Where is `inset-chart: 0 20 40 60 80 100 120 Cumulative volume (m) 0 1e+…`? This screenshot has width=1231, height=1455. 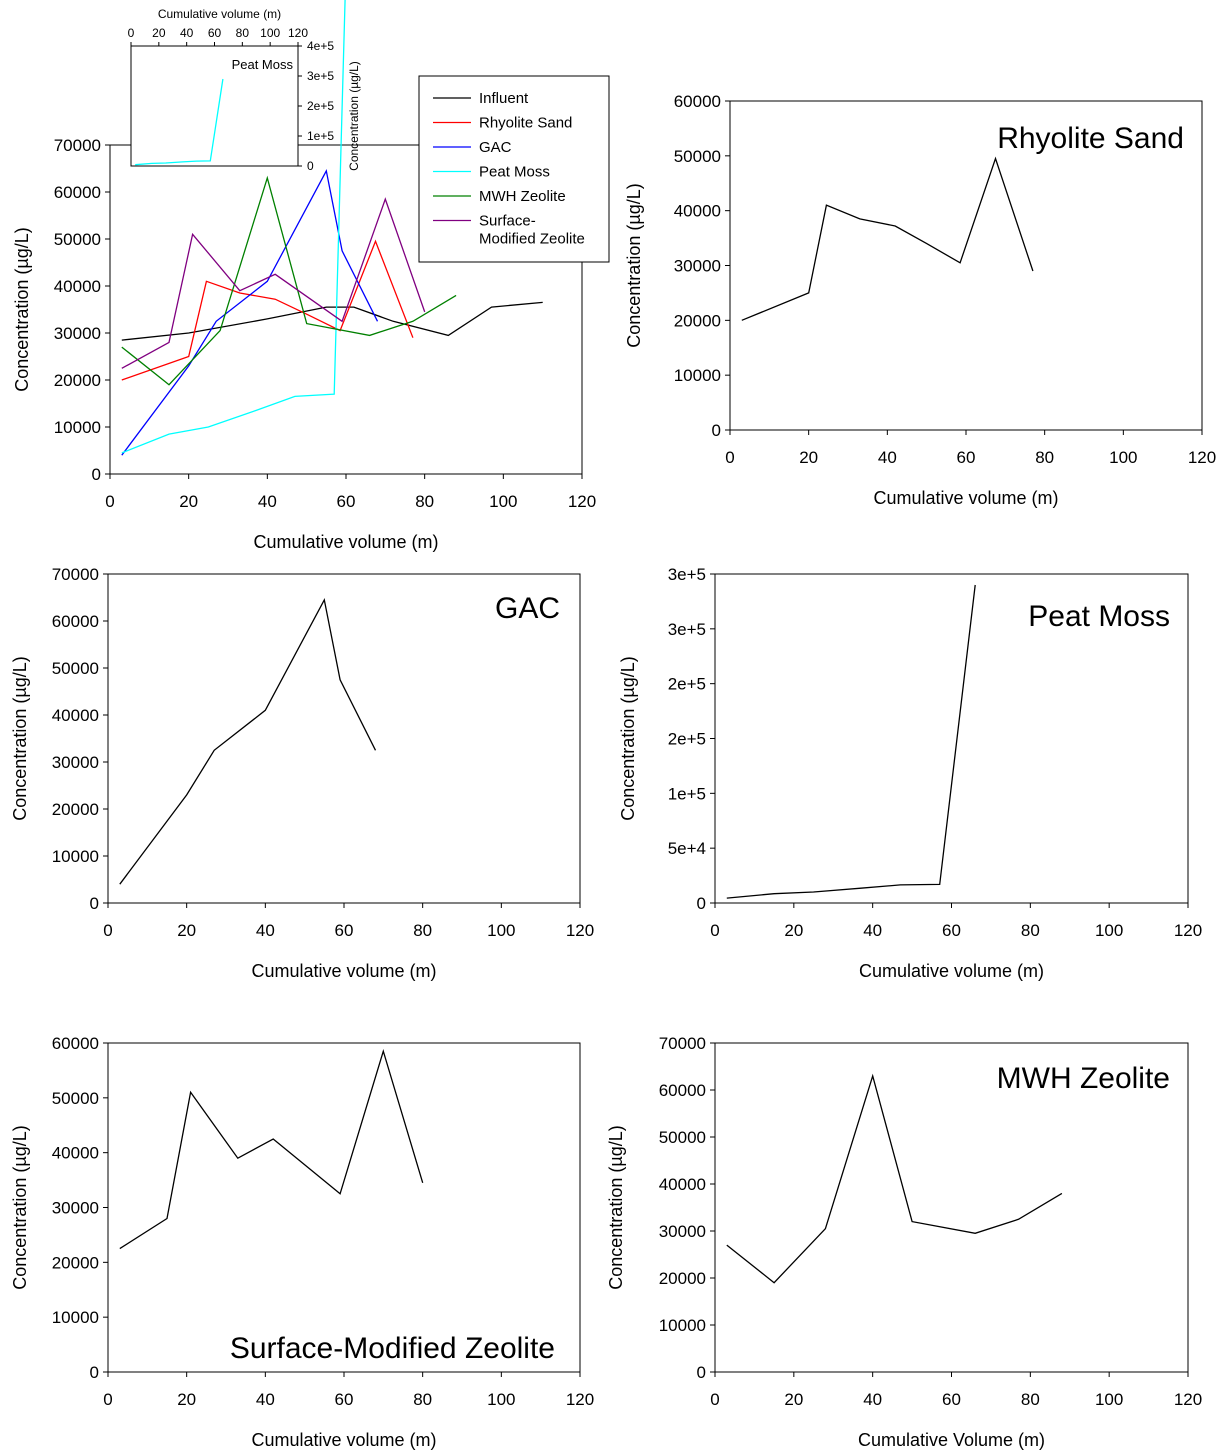 inset-chart: 0 20 40 60 80 100 120 Cumulative volume (m) 0 1e+… is located at coordinates (244, 90).